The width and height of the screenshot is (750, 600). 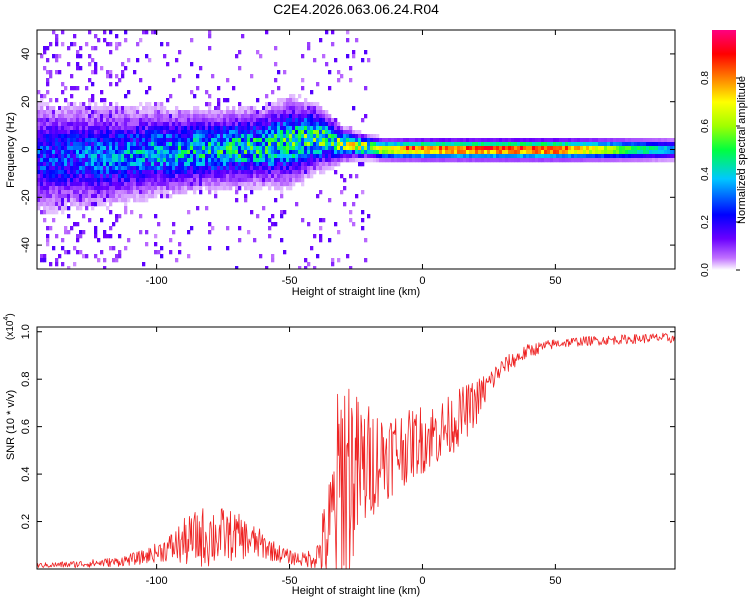 I want to click on x-tick-label: -50, so click(x=290, y=581).